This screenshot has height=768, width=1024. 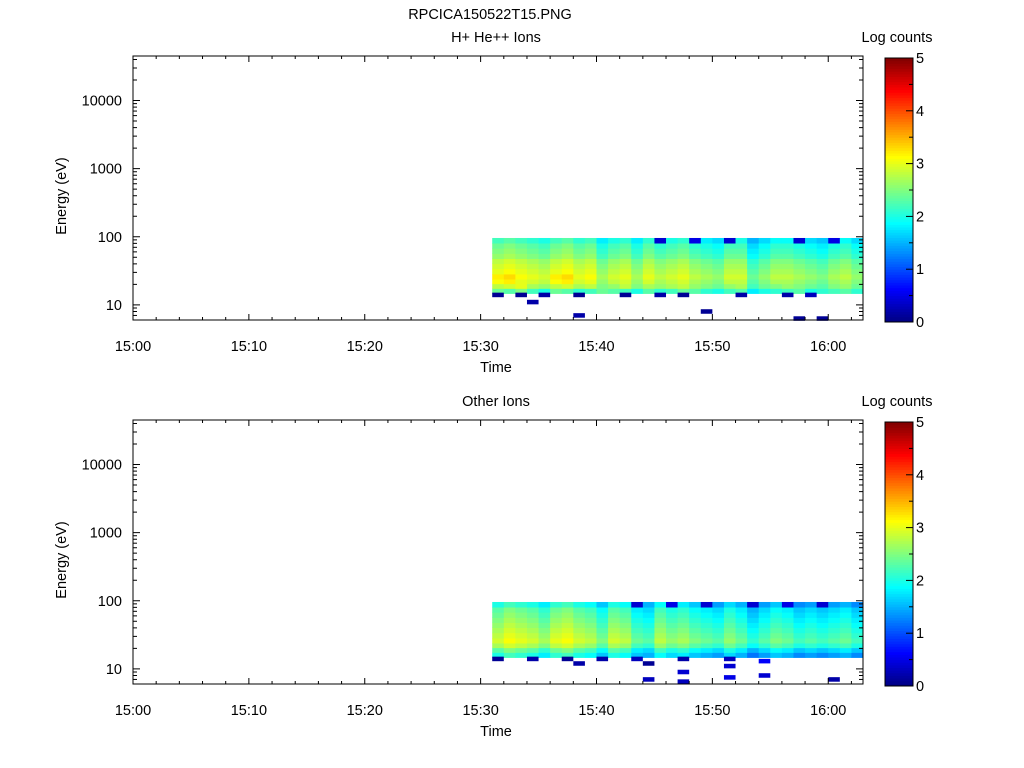 What do you see at coordinates (496, 402) in the screenshot?
I see `panel-2-title: Other Ions` at bounding box center [496, 402].